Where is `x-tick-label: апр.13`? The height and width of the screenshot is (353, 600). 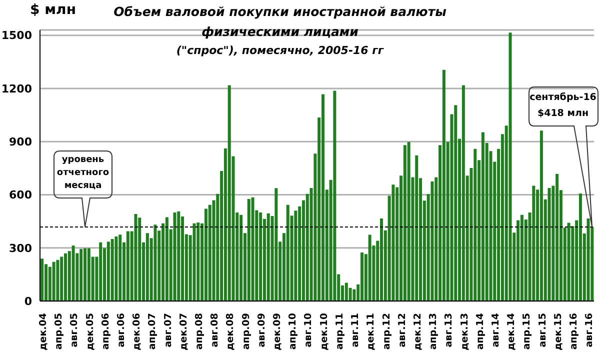
x-tick-label: апр.13 is located at coordinates (434, 331).